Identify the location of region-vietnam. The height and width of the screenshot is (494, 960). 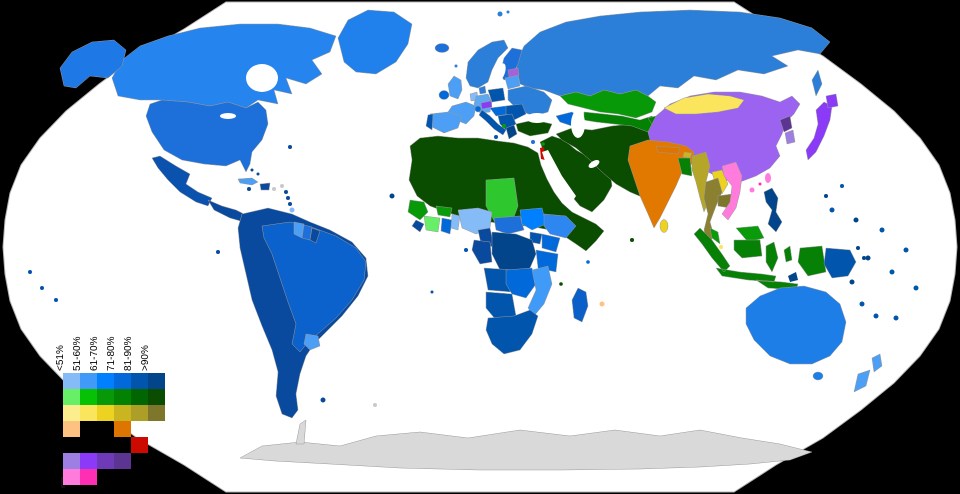
(732, 191).